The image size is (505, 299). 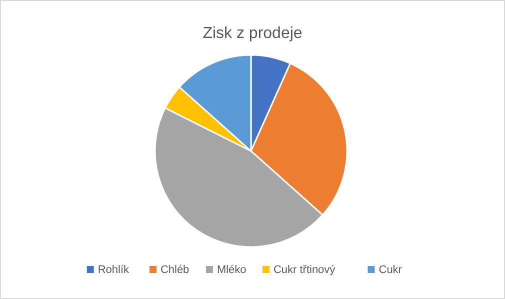 What do you see at coordinates (231, 270) in the screenshot?
I see `legend-label: Mléko` at bounding box center [231, 270].